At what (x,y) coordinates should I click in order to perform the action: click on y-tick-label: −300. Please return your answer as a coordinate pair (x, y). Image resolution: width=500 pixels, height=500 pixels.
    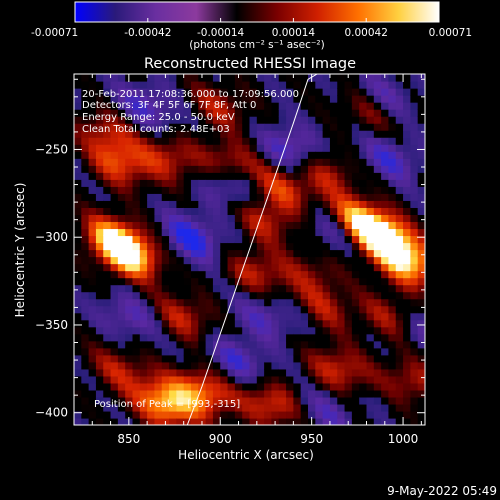
    Looking at the image, I should click on (51, 237).